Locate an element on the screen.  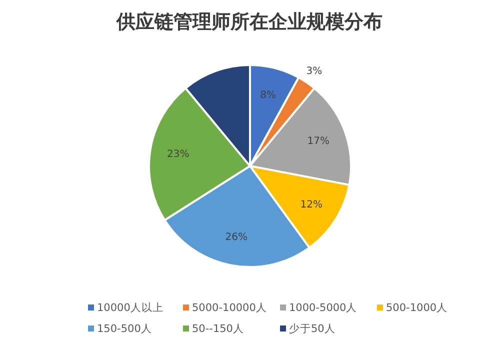
legend-label: 5000-10000人 is located at coordinates (229, 308).